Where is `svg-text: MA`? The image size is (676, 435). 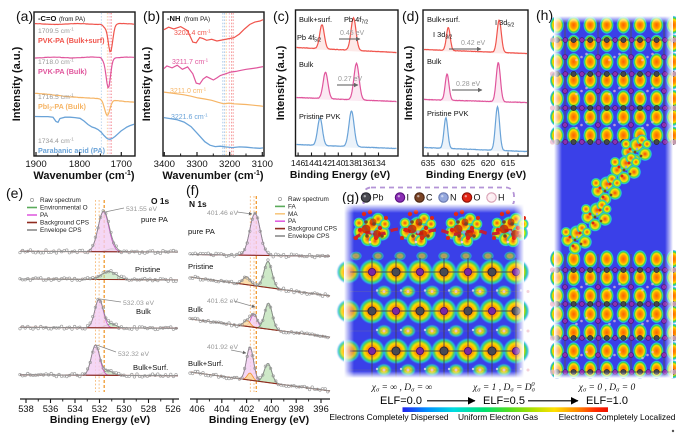
svg-text: MA is located at coordinates (293, 214).